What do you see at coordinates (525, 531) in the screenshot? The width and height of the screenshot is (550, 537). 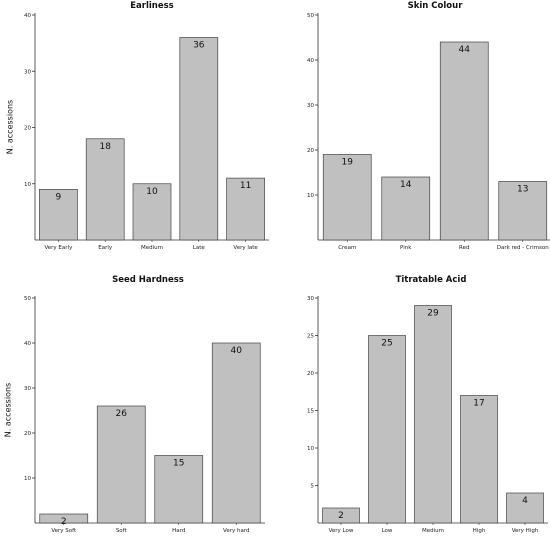 I see `x-tick-label: Very High` at bounding box center [525, 531].